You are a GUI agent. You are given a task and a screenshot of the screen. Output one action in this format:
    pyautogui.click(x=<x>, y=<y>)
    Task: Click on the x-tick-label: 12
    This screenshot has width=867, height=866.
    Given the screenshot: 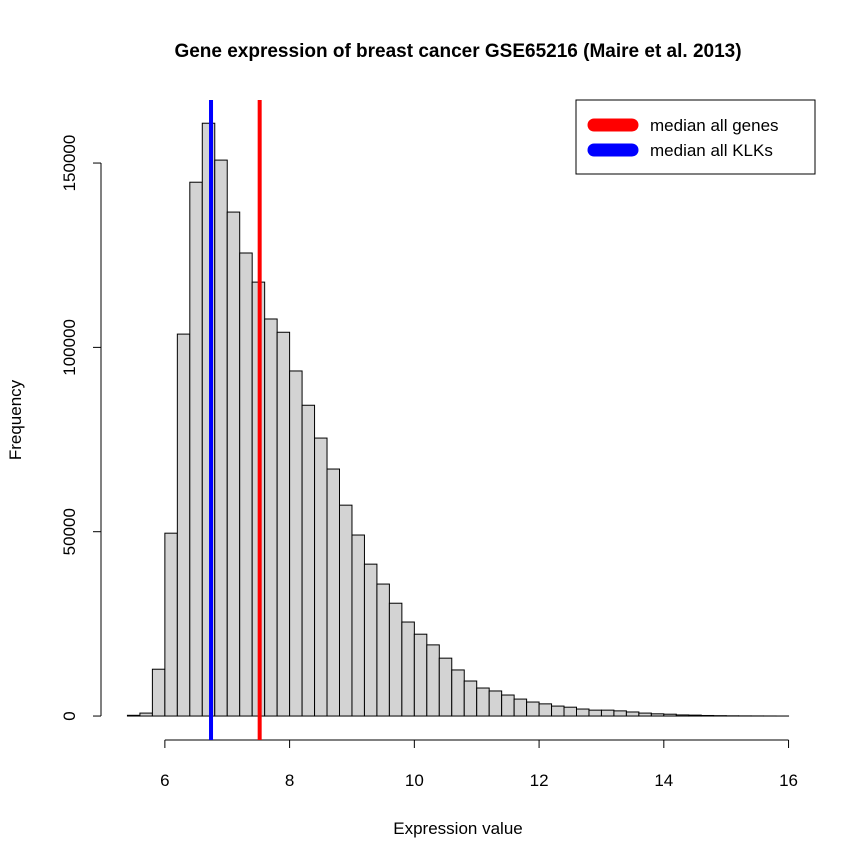 What is the action you would take?
    pyautogui.click(x=539, y=780)
    